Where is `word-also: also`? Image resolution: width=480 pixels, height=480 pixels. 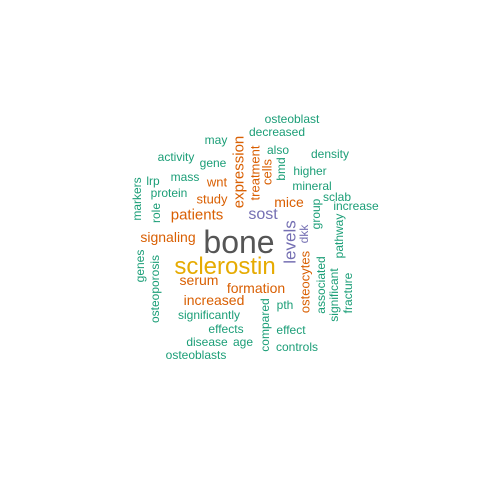 word-also: also is located at coordinates (278, 150).